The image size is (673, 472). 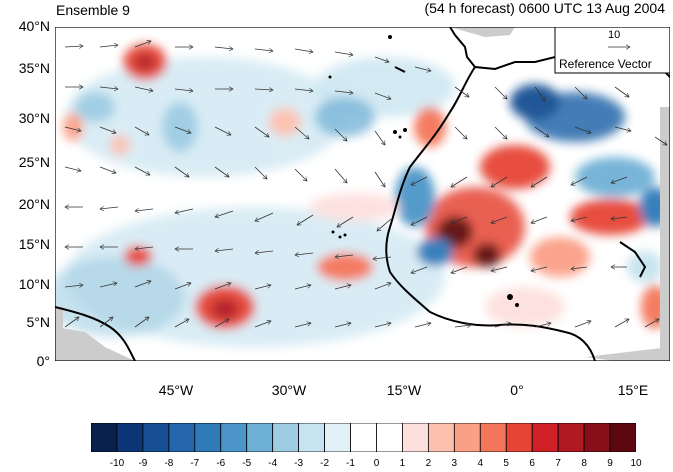 I want to click on reference-vector-label: Reference Vector, so click(x=605, y=64).